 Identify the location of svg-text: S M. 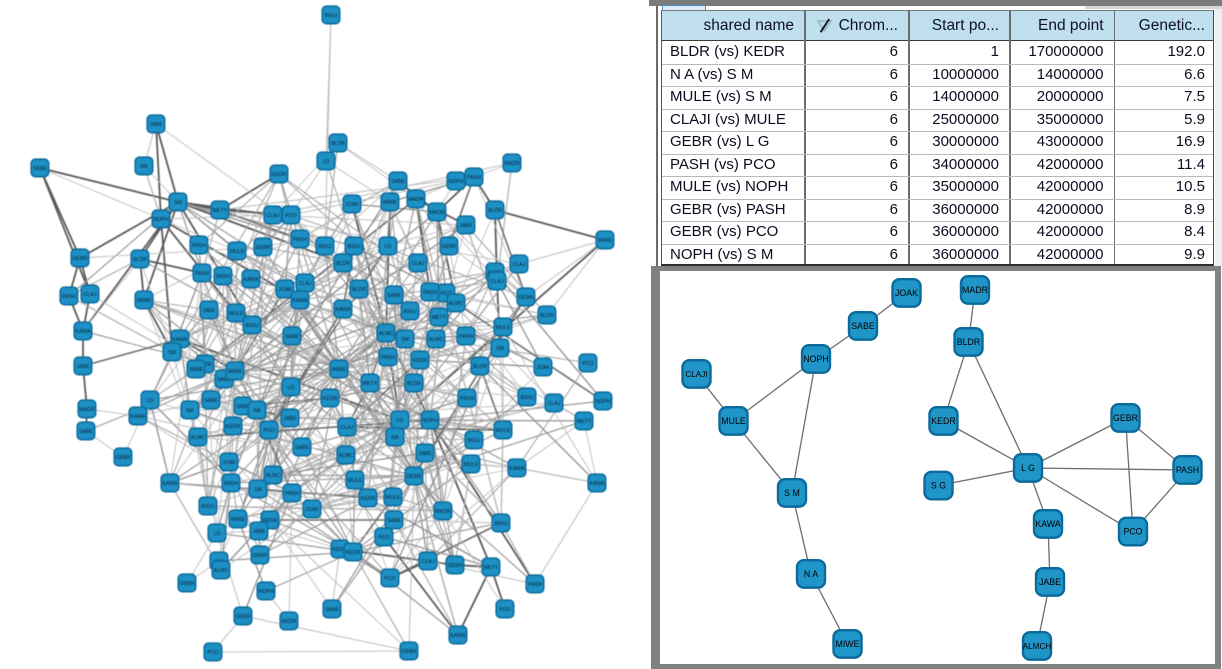
(792, 493).